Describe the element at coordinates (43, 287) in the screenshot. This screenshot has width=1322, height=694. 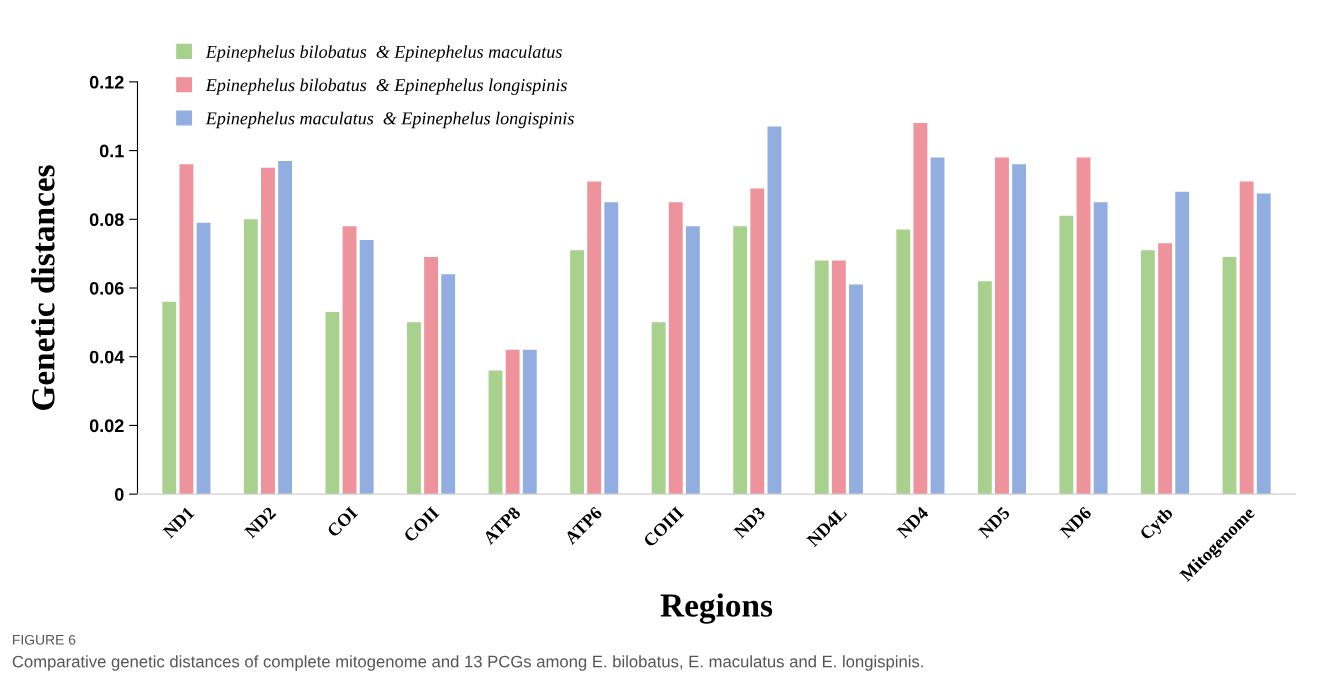
I see `y-axis-title: Genetic distances` at that location.